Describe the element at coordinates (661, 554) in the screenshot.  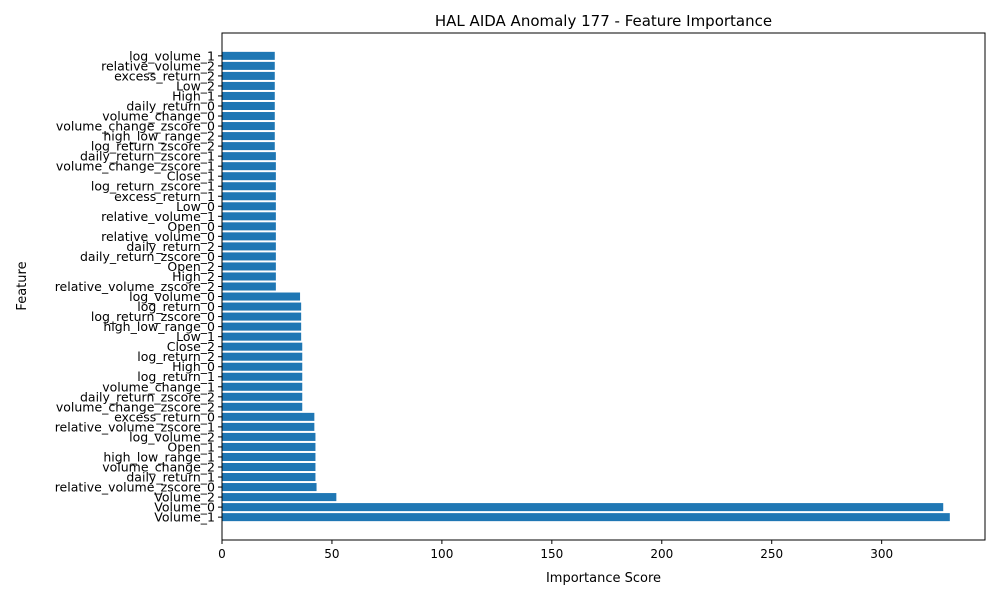
I see `x-tick-label: 200` at that location.